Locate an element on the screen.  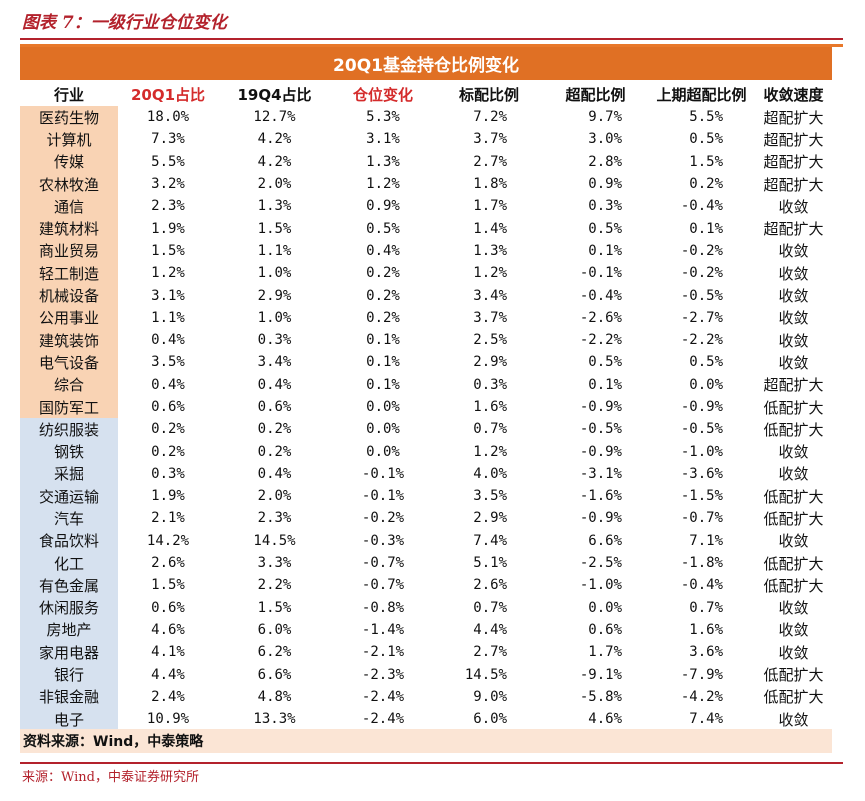
table-row: 交通运输 1.9% 2.0% -0.1% 3.5% -1.6% -1.5% 低配扩大 is located at coordinates (426, 496).